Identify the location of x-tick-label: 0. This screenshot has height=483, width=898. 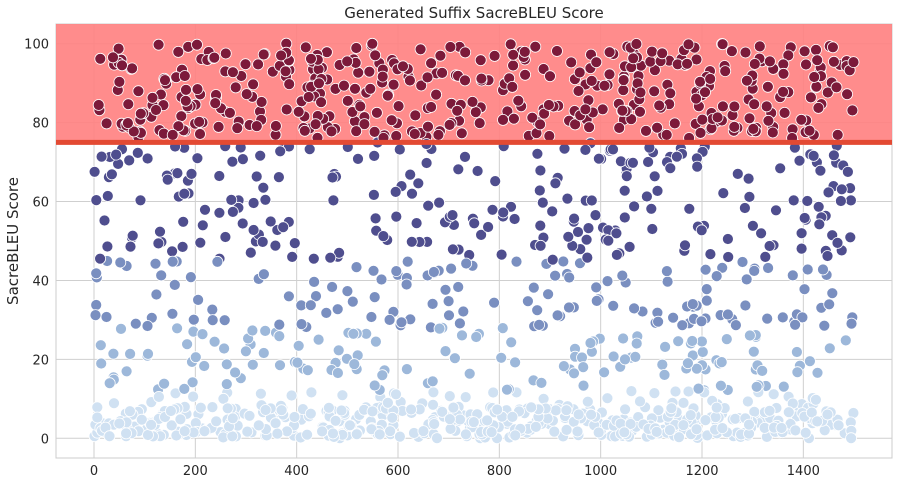
(94, 471).